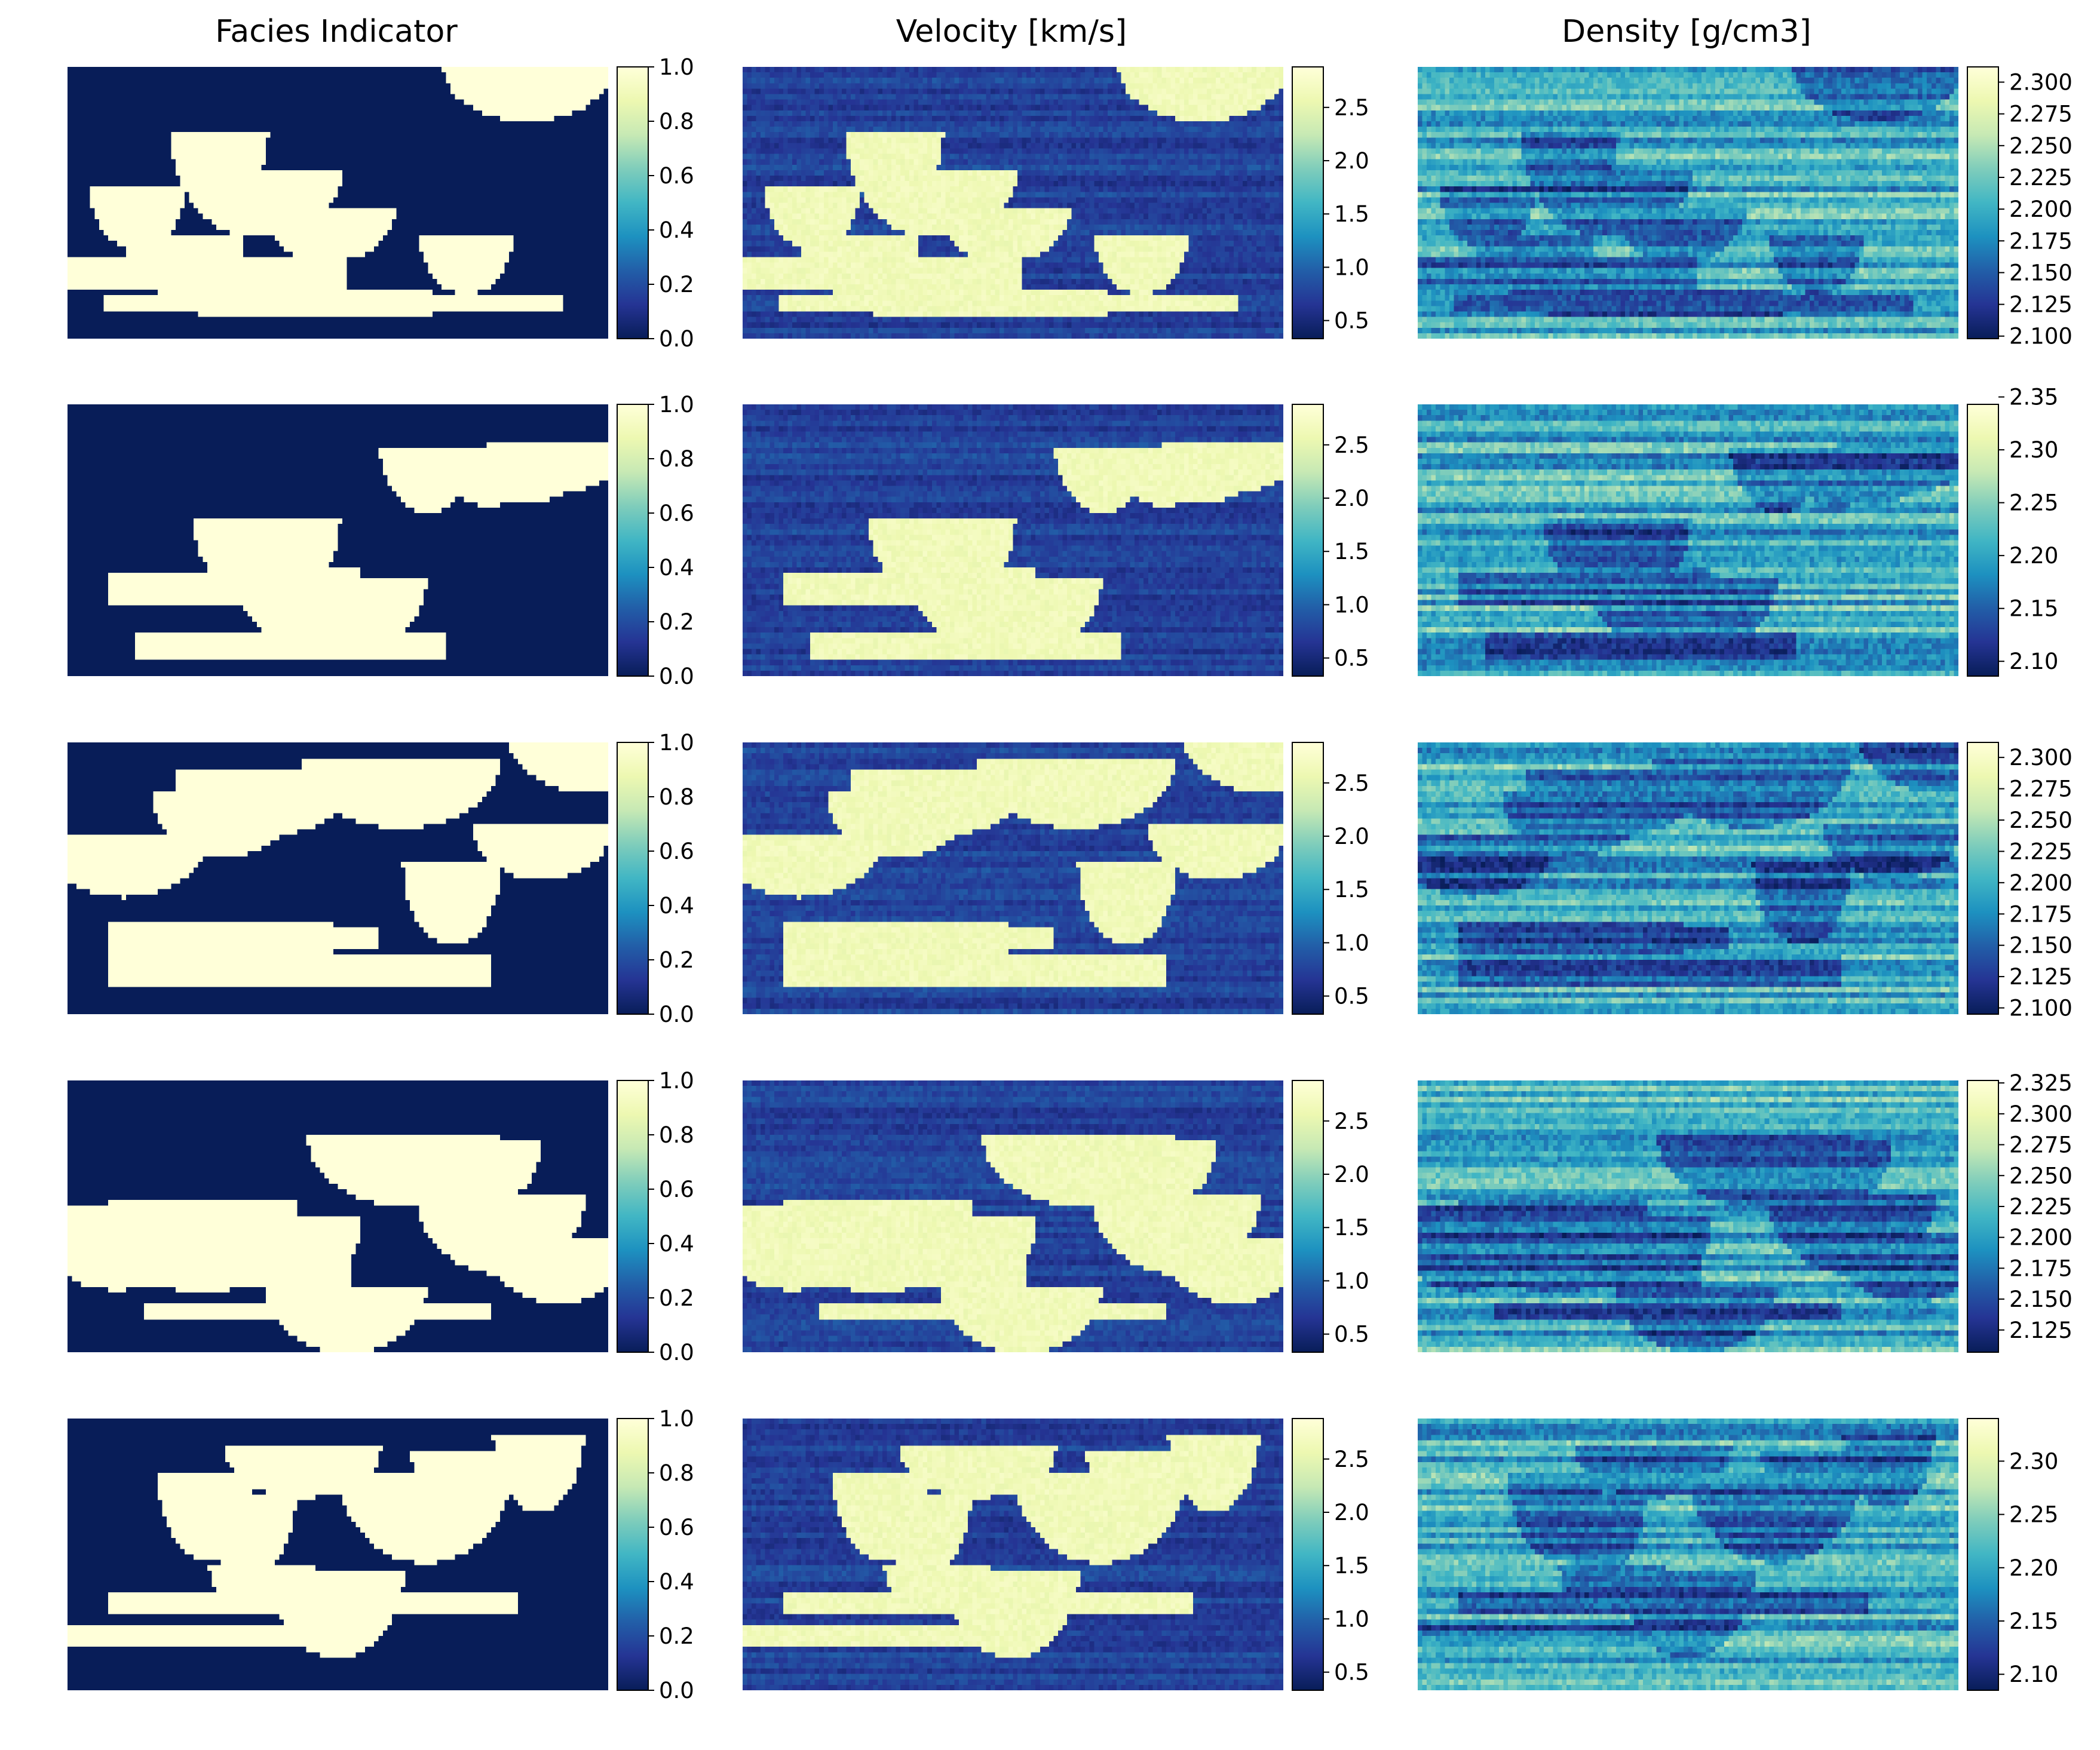 The image size is (2100, 1750). What do you see at coordinates (1686, 32) in the screenshot?
I see `column-title: Density [g/cm3]` at bounding box center [1686, 32].